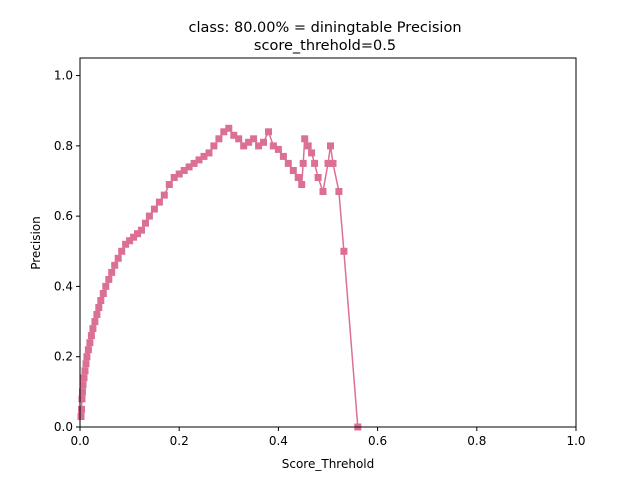  What do you see at coordinates (63, 286) in the screenshot?
I see `y-tick-label: 0.4` at bounding box center [63, 286].